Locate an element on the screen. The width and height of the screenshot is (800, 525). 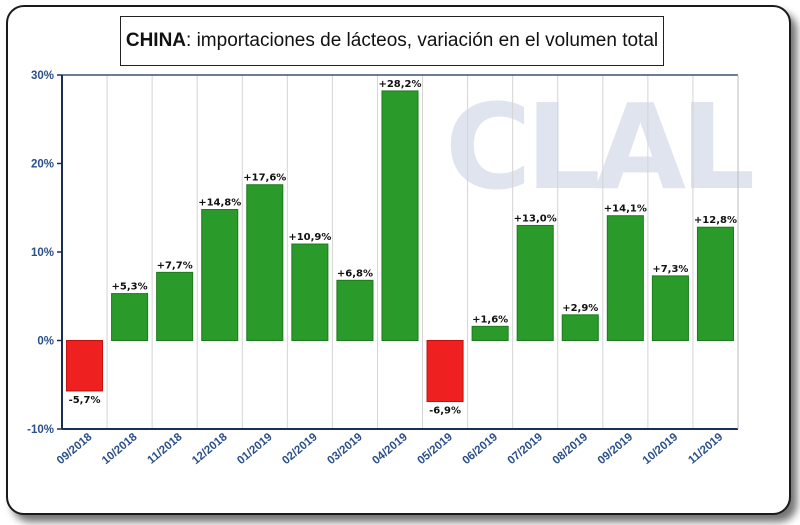
data-label: +17,6% is located at coordinates (264, 178).